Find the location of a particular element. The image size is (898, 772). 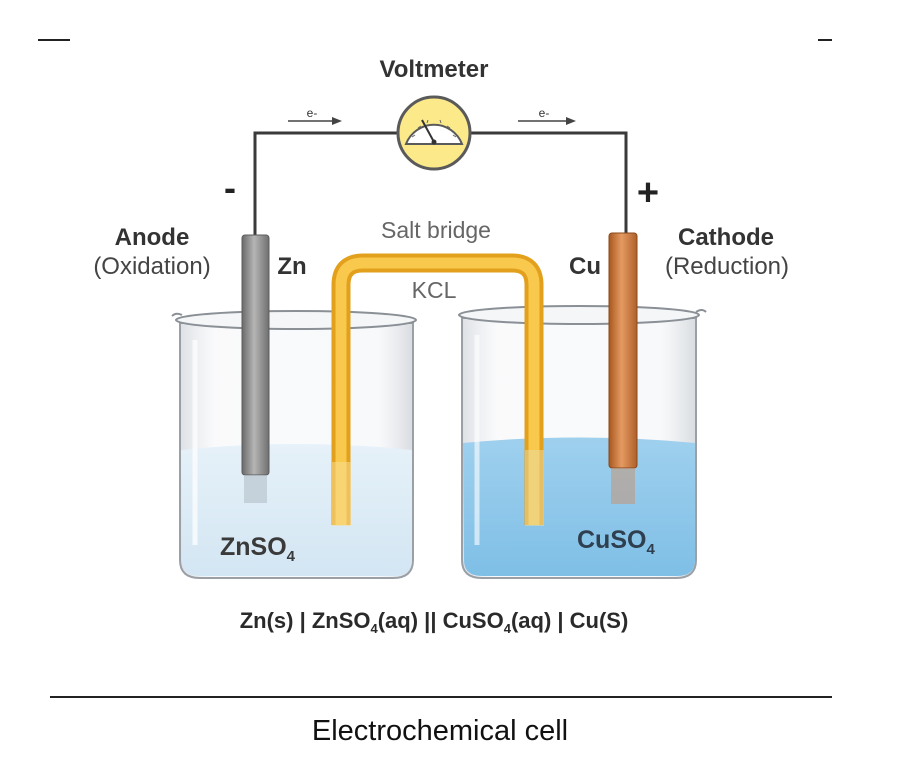

electron-label-left: e- is located at coordinates (312, 113).